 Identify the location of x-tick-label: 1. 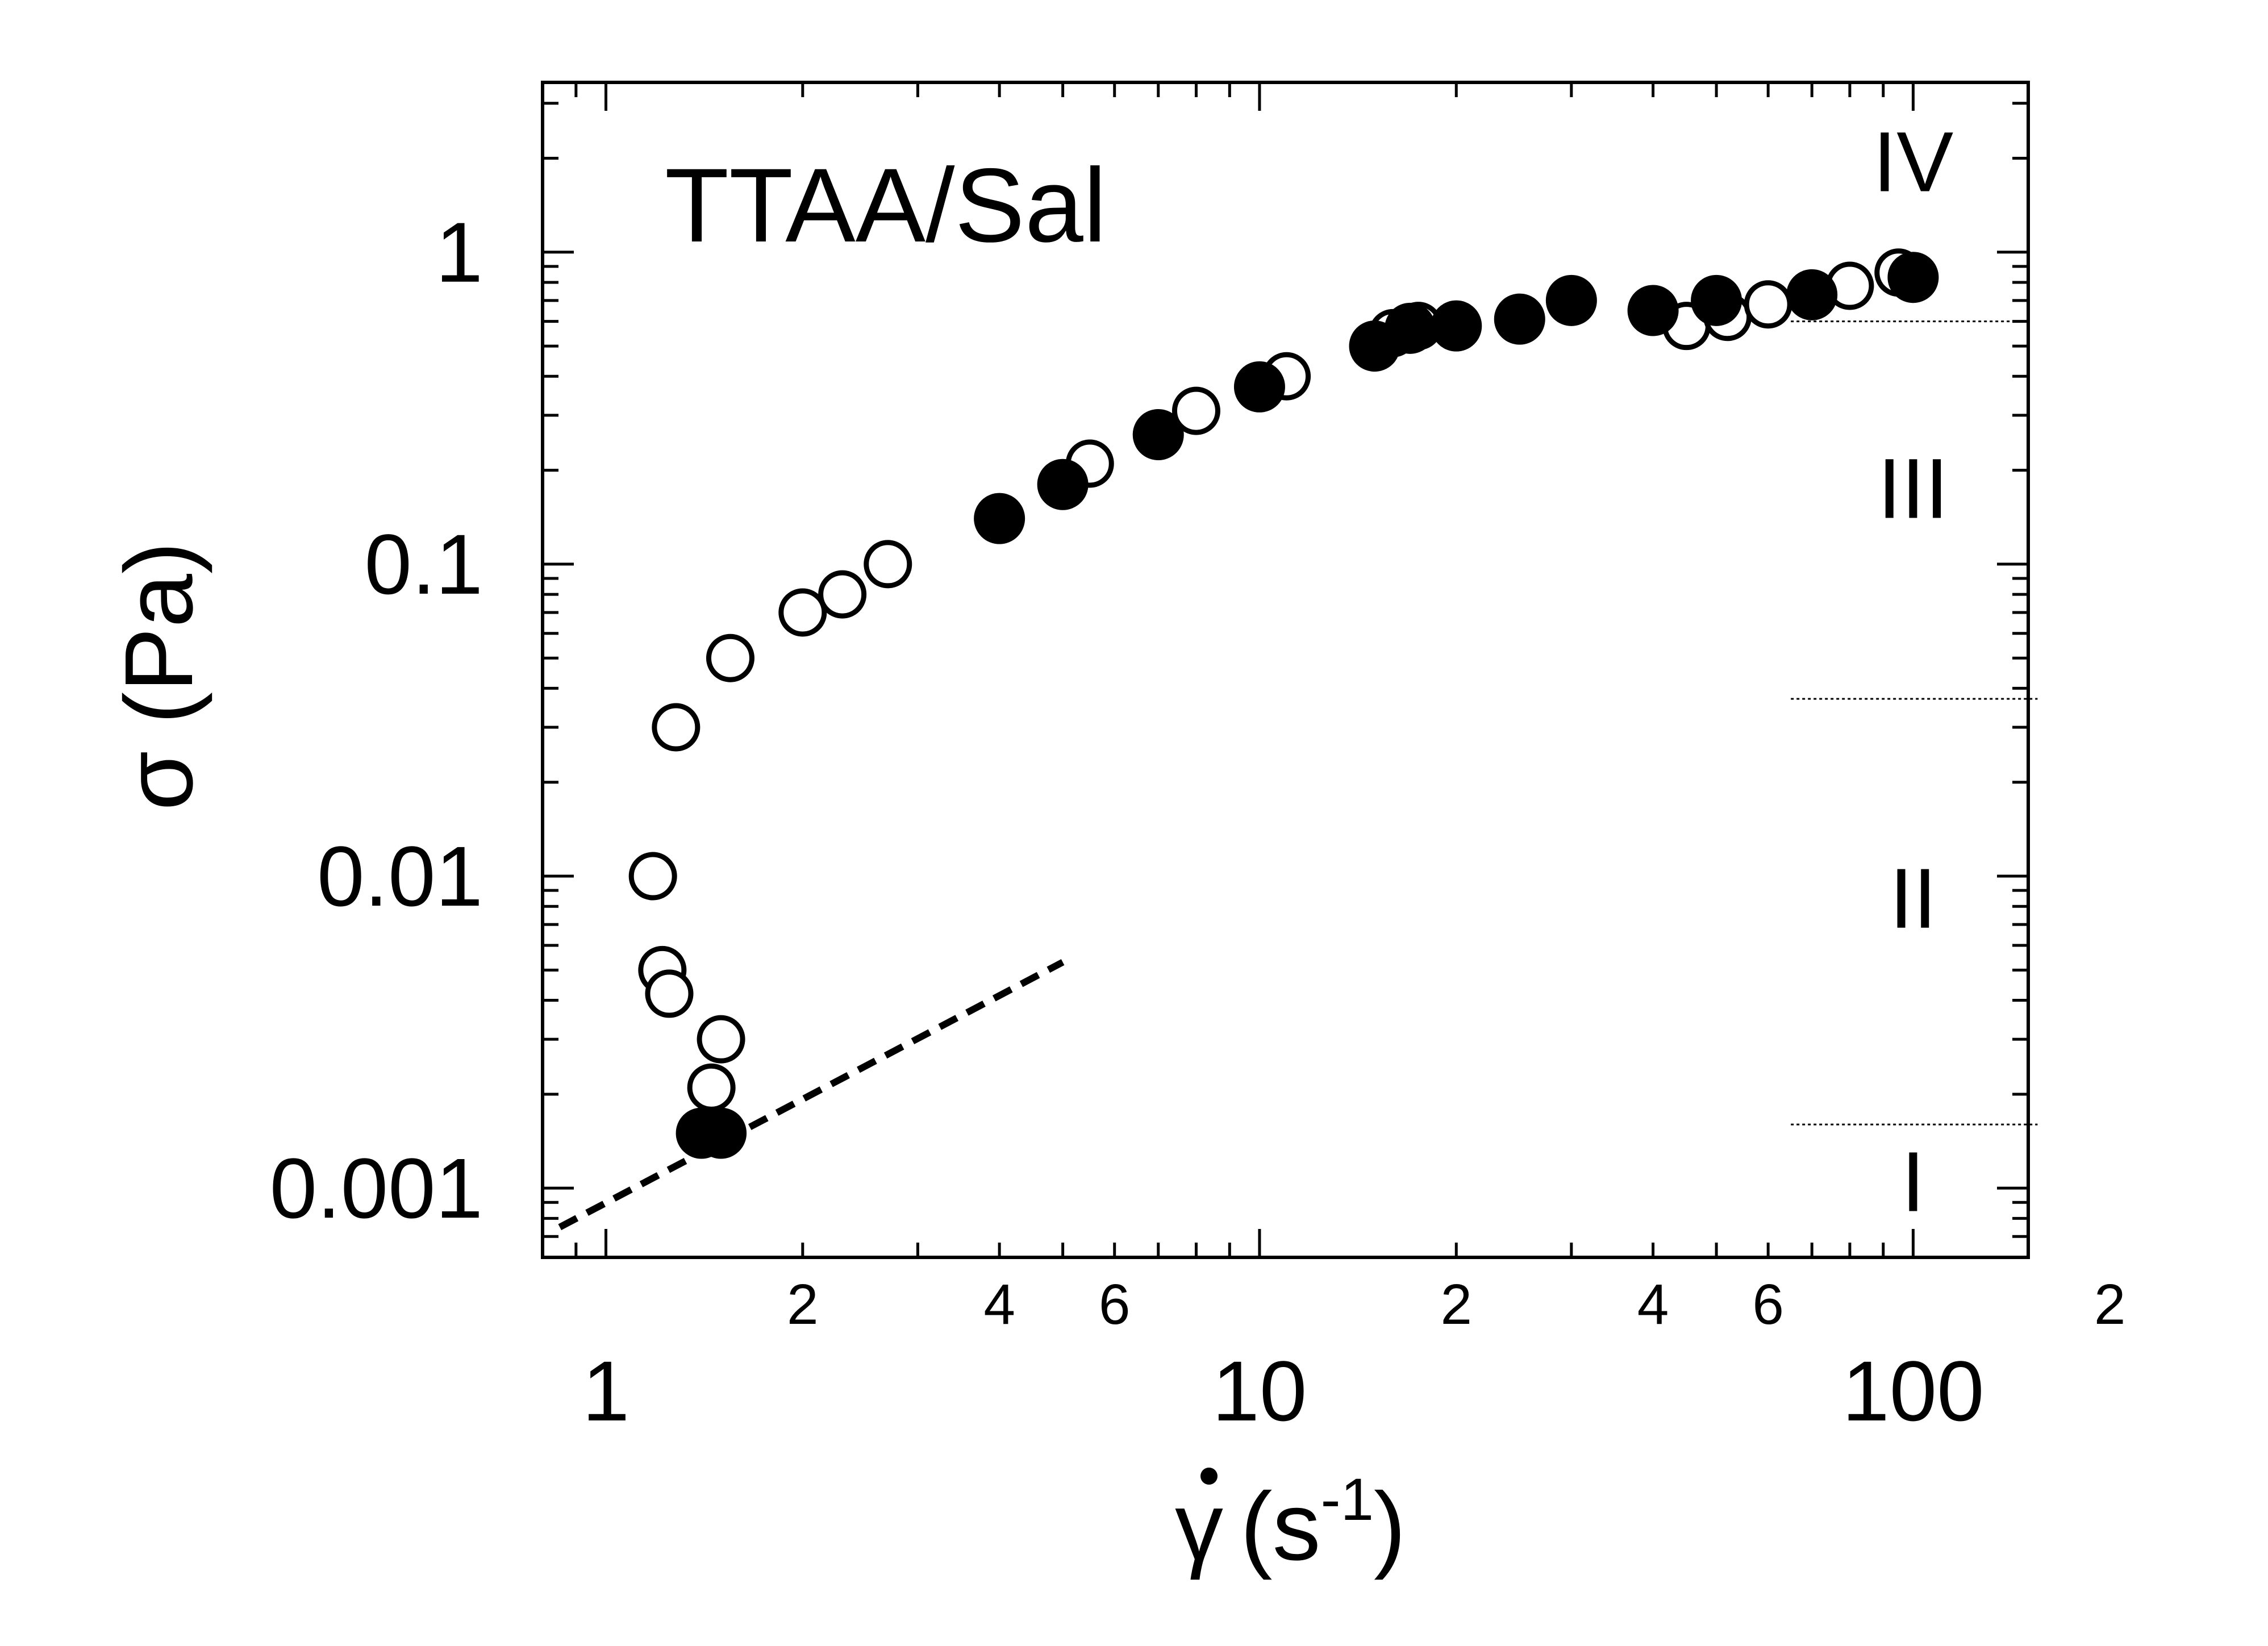
(605, 1391).